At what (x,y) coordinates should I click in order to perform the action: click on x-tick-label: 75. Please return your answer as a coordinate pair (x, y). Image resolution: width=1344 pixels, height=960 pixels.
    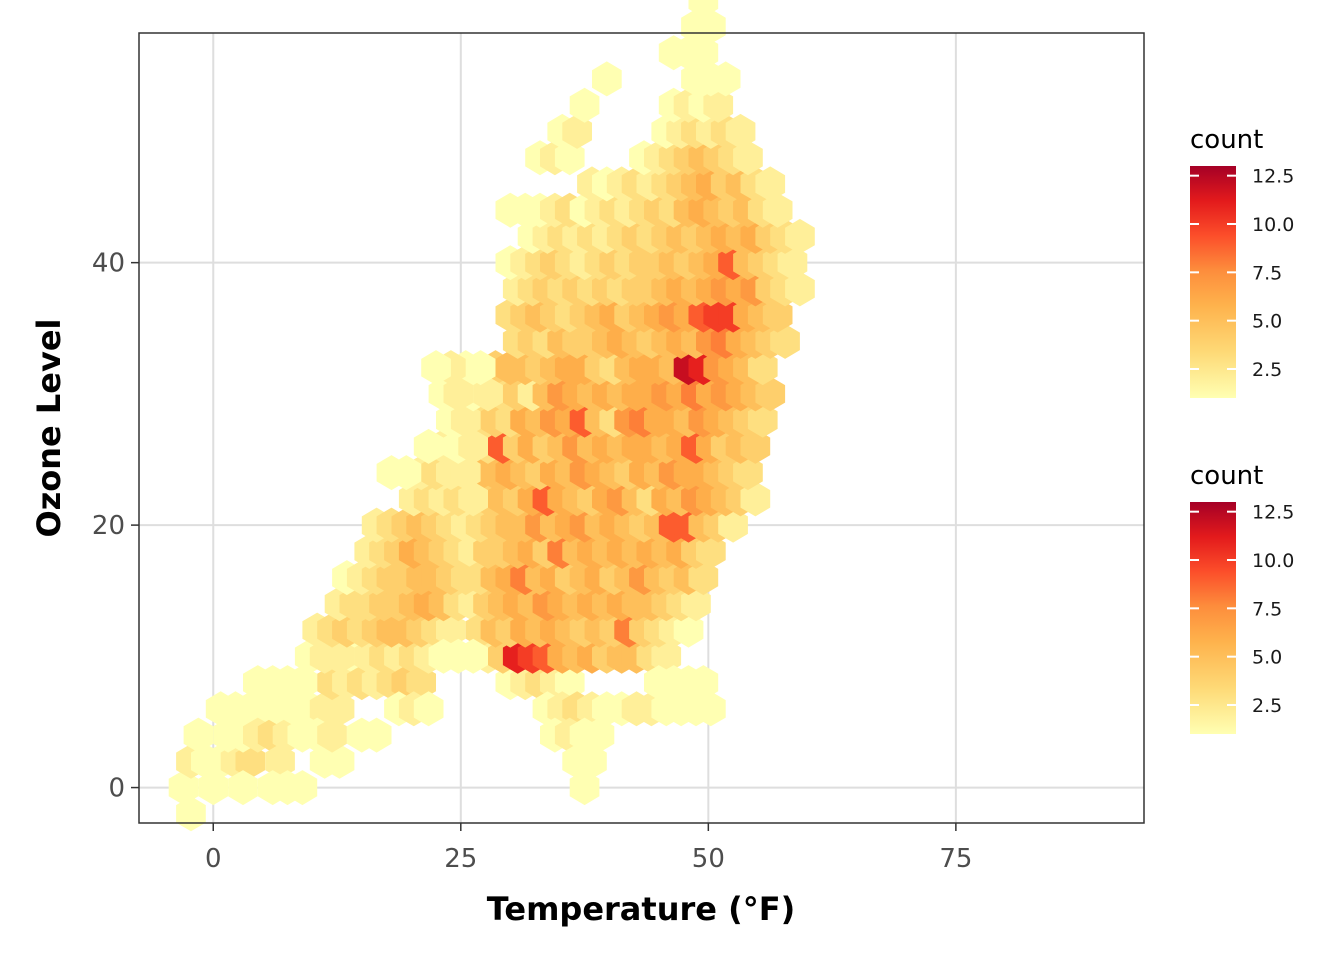
    Looking at the image, I should click on (955, 859).